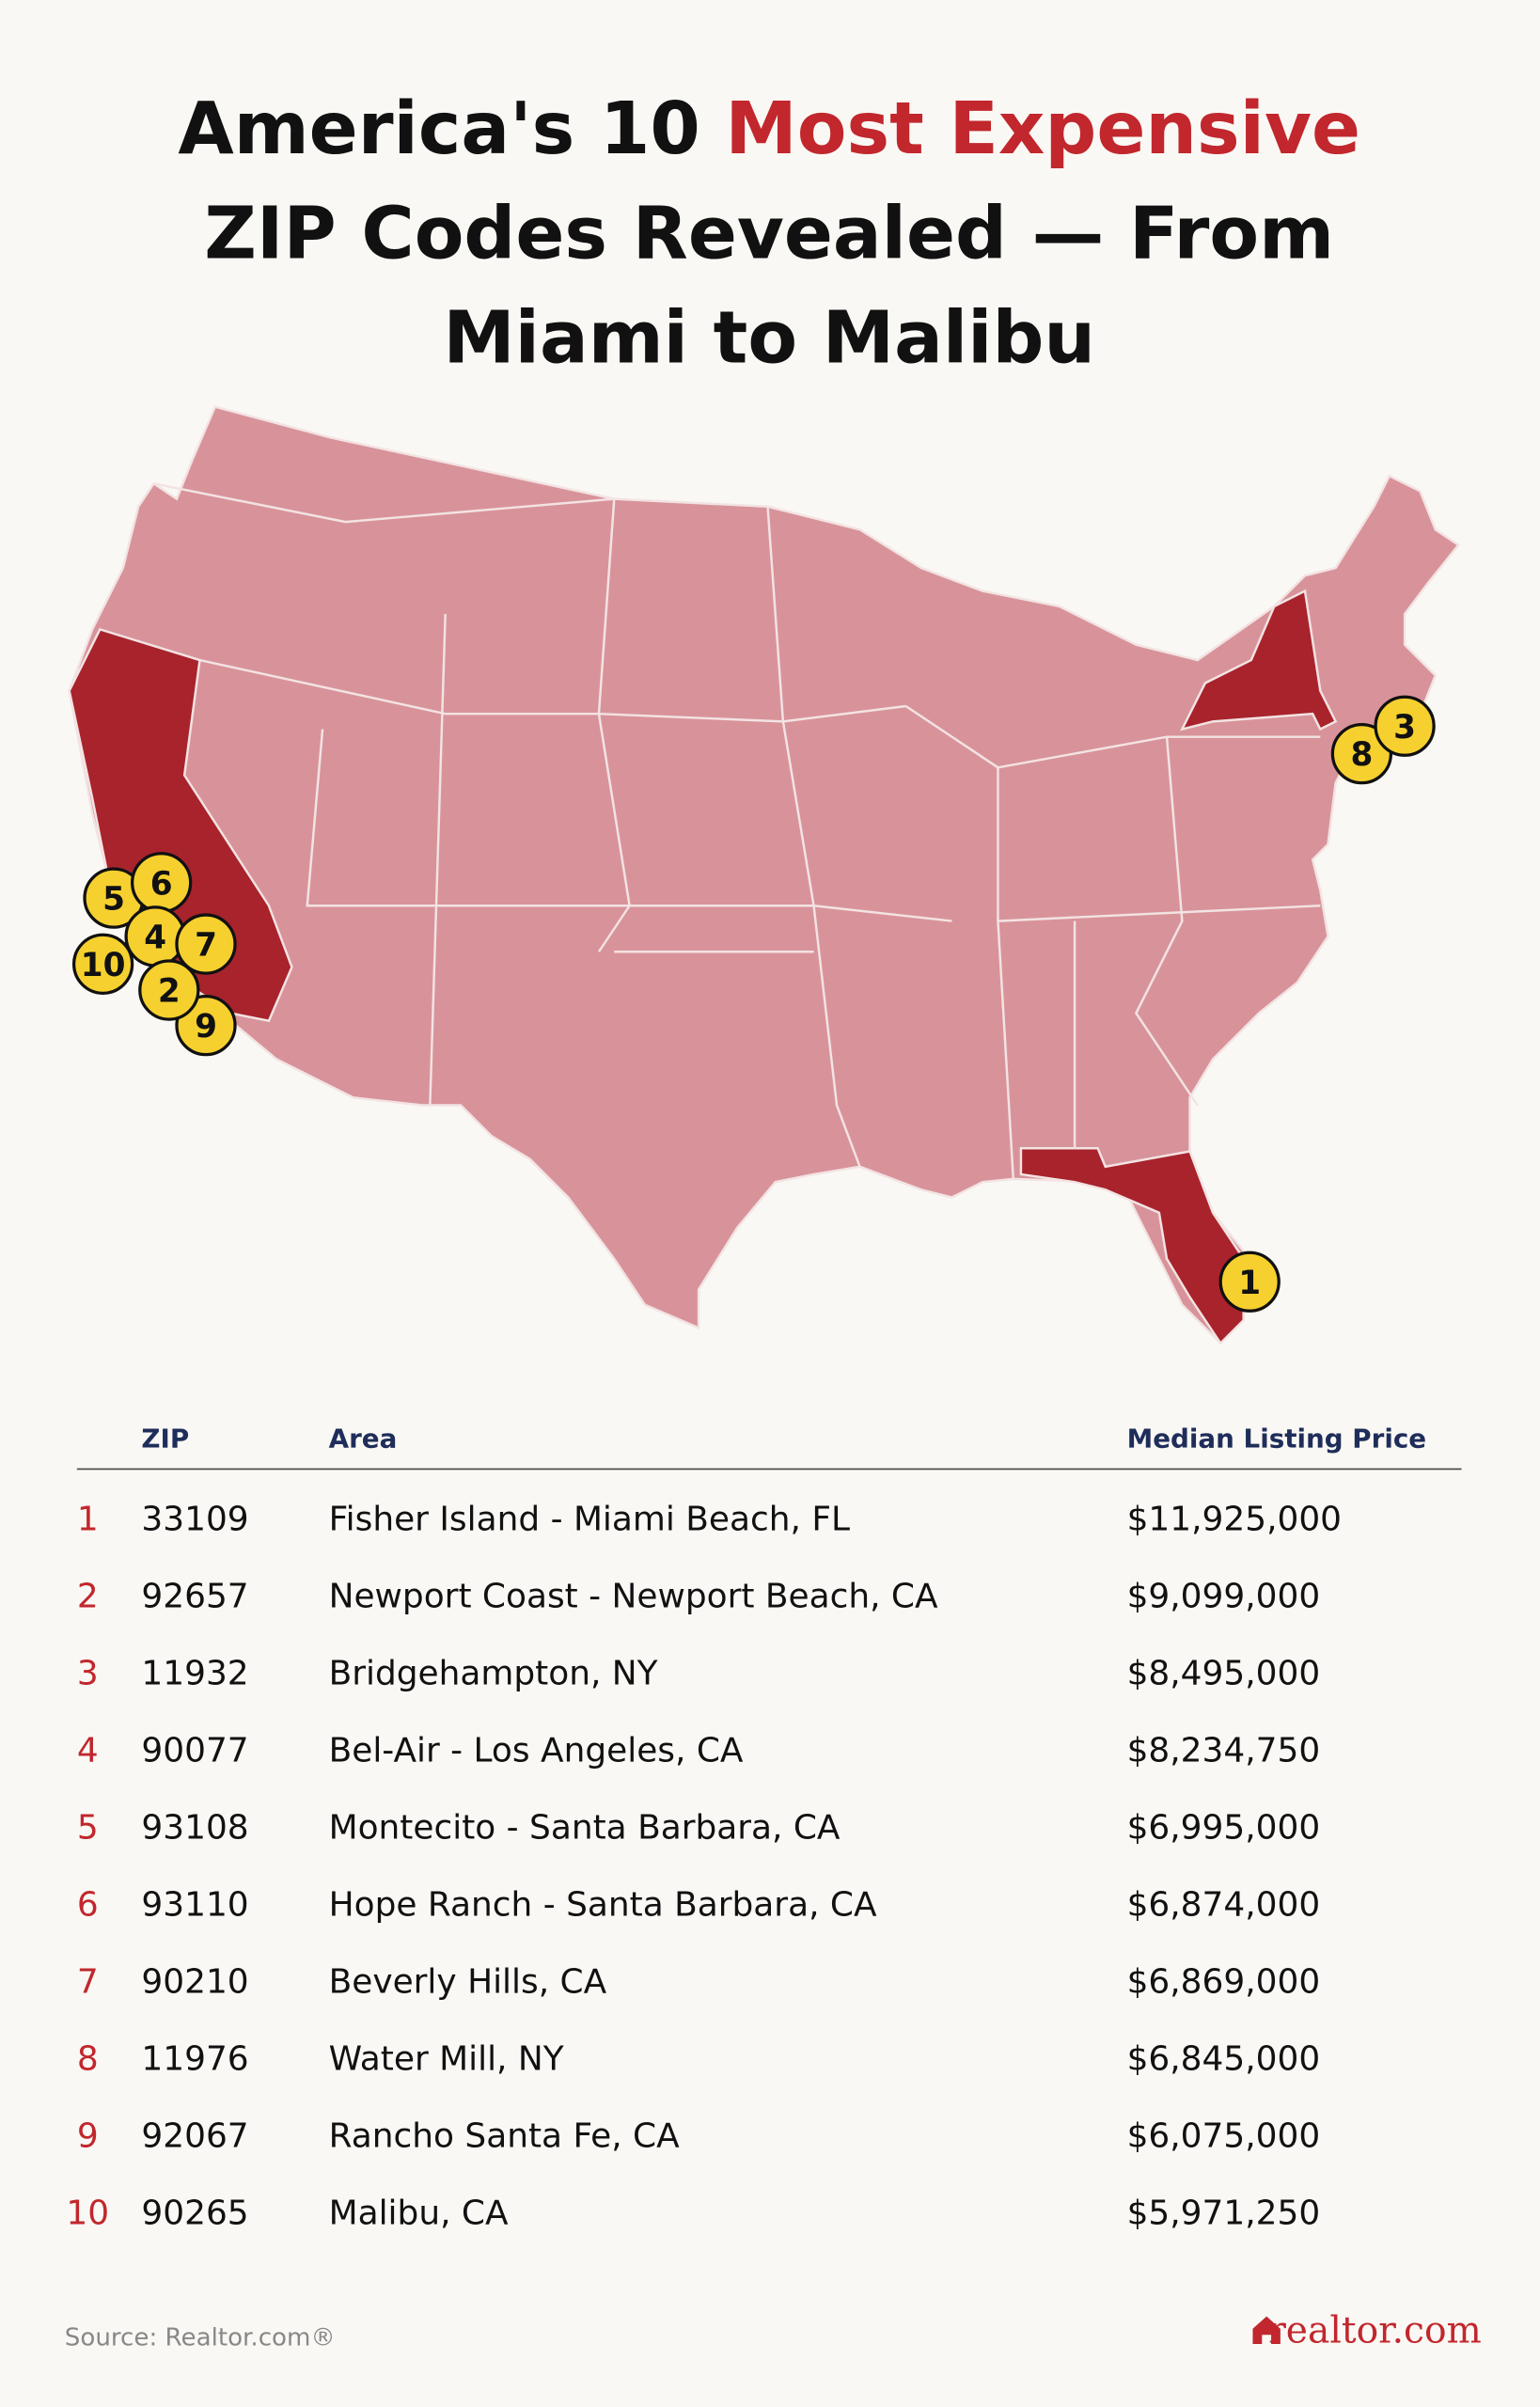  Describe the element at coordinates (195, 1751) in the screenshot. I see `zip: 90077` at that location.